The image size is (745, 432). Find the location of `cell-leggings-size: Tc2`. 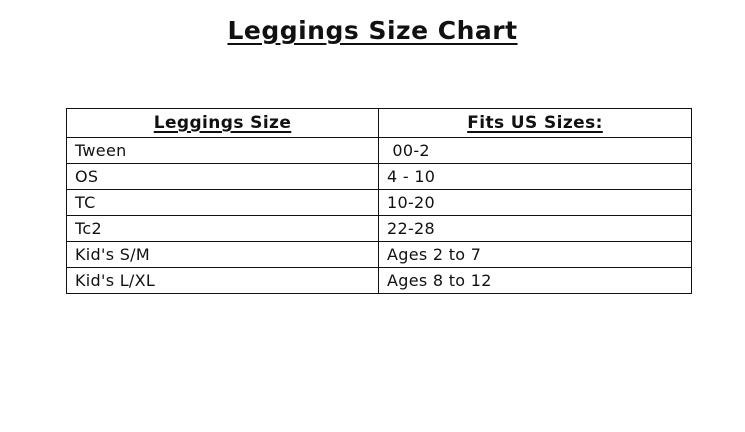

cell-leggings-size: Tc2 is located at coordinates (222, 228).